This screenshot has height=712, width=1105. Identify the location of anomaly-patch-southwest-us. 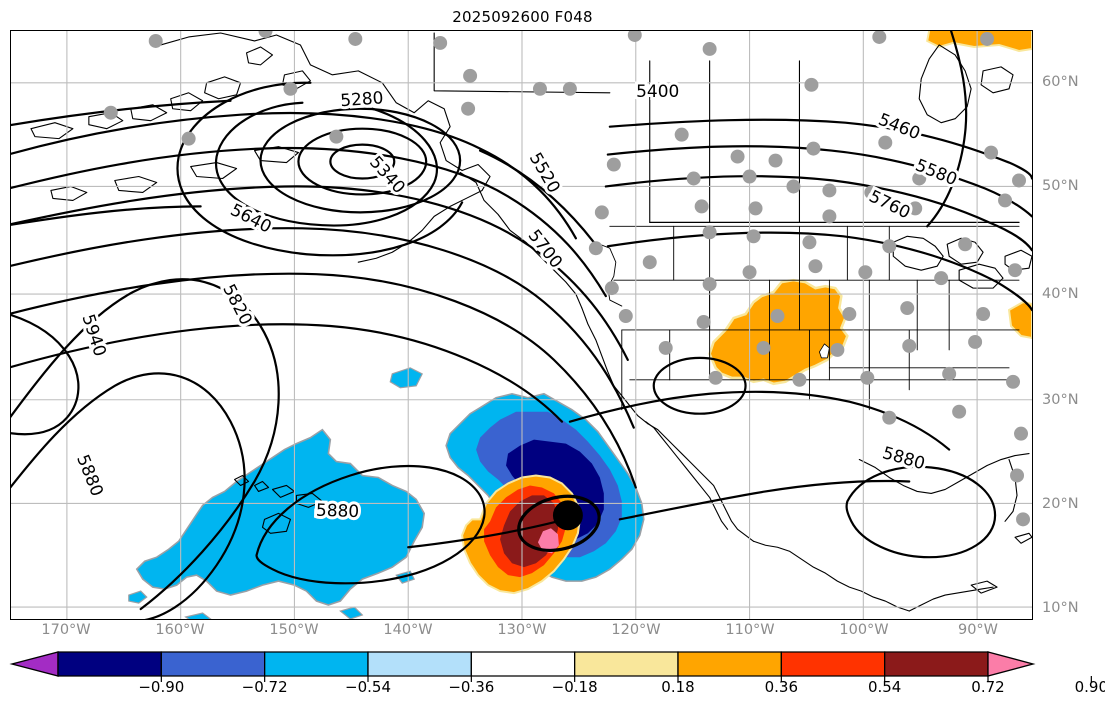
(778, 332).